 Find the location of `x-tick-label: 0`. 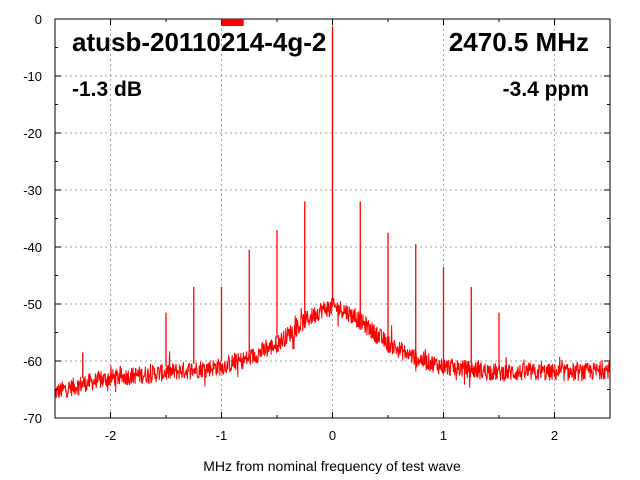

x-tick-label: 0 is located at coordinates (332, 435).